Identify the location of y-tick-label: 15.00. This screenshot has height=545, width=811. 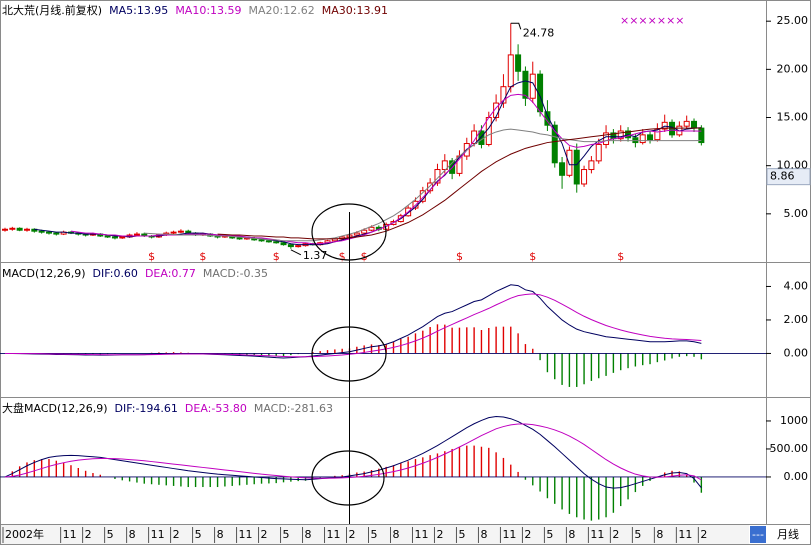
(793, 117).